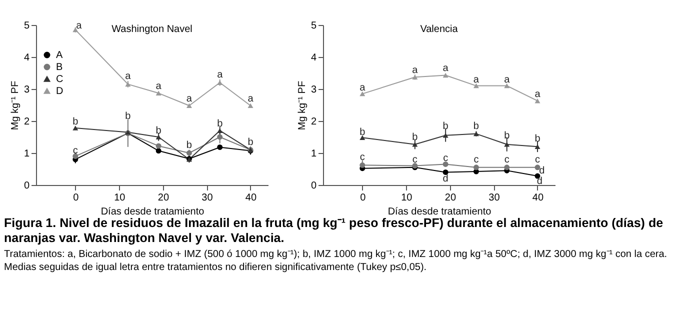 The image size is (678, 332). I want to click on legend-label: B, so click(59, 67).